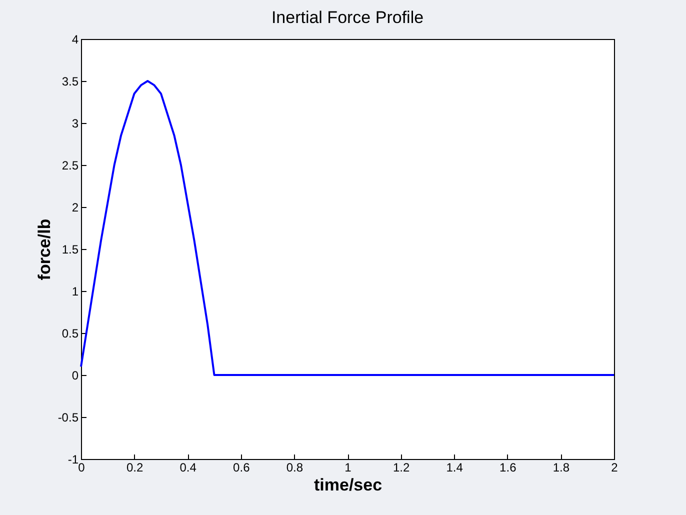  What do you see at coordinates (508, 467) in the screenshot?
I see `x-tick-label: 1.6` at bounding box center [508, 467].